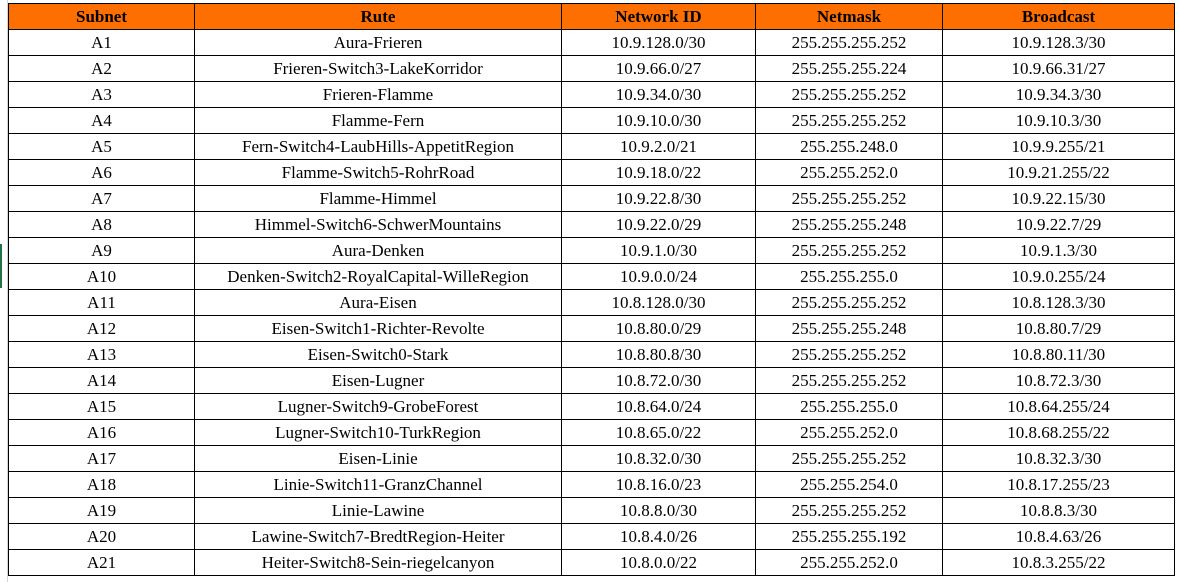  I want to click on cell-rute: Flamme-Himmel, so click(378, 198).